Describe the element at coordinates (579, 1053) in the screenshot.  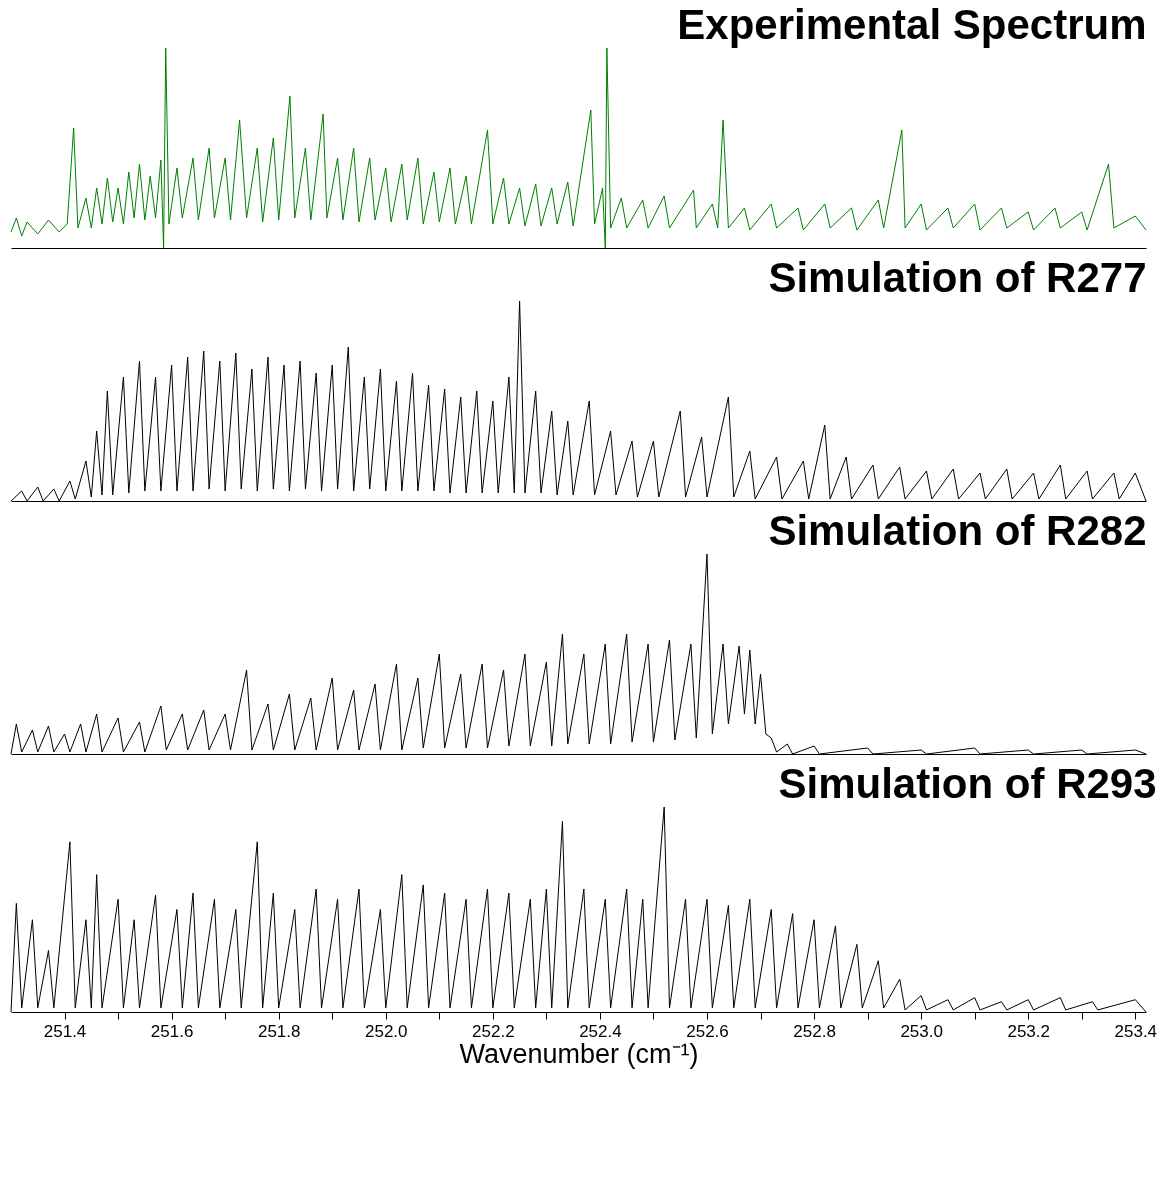
I see `x-axis-title: Wavenumber (cm⁻¹)` at that location.